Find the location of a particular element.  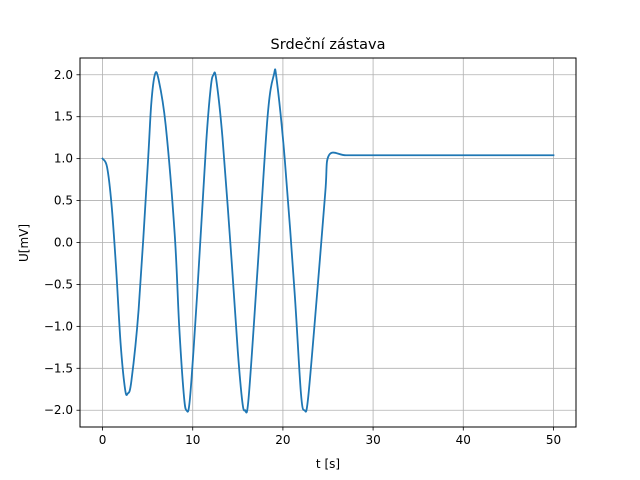

chart-title: Srdeční zástava is located at coordinates (328, 45).